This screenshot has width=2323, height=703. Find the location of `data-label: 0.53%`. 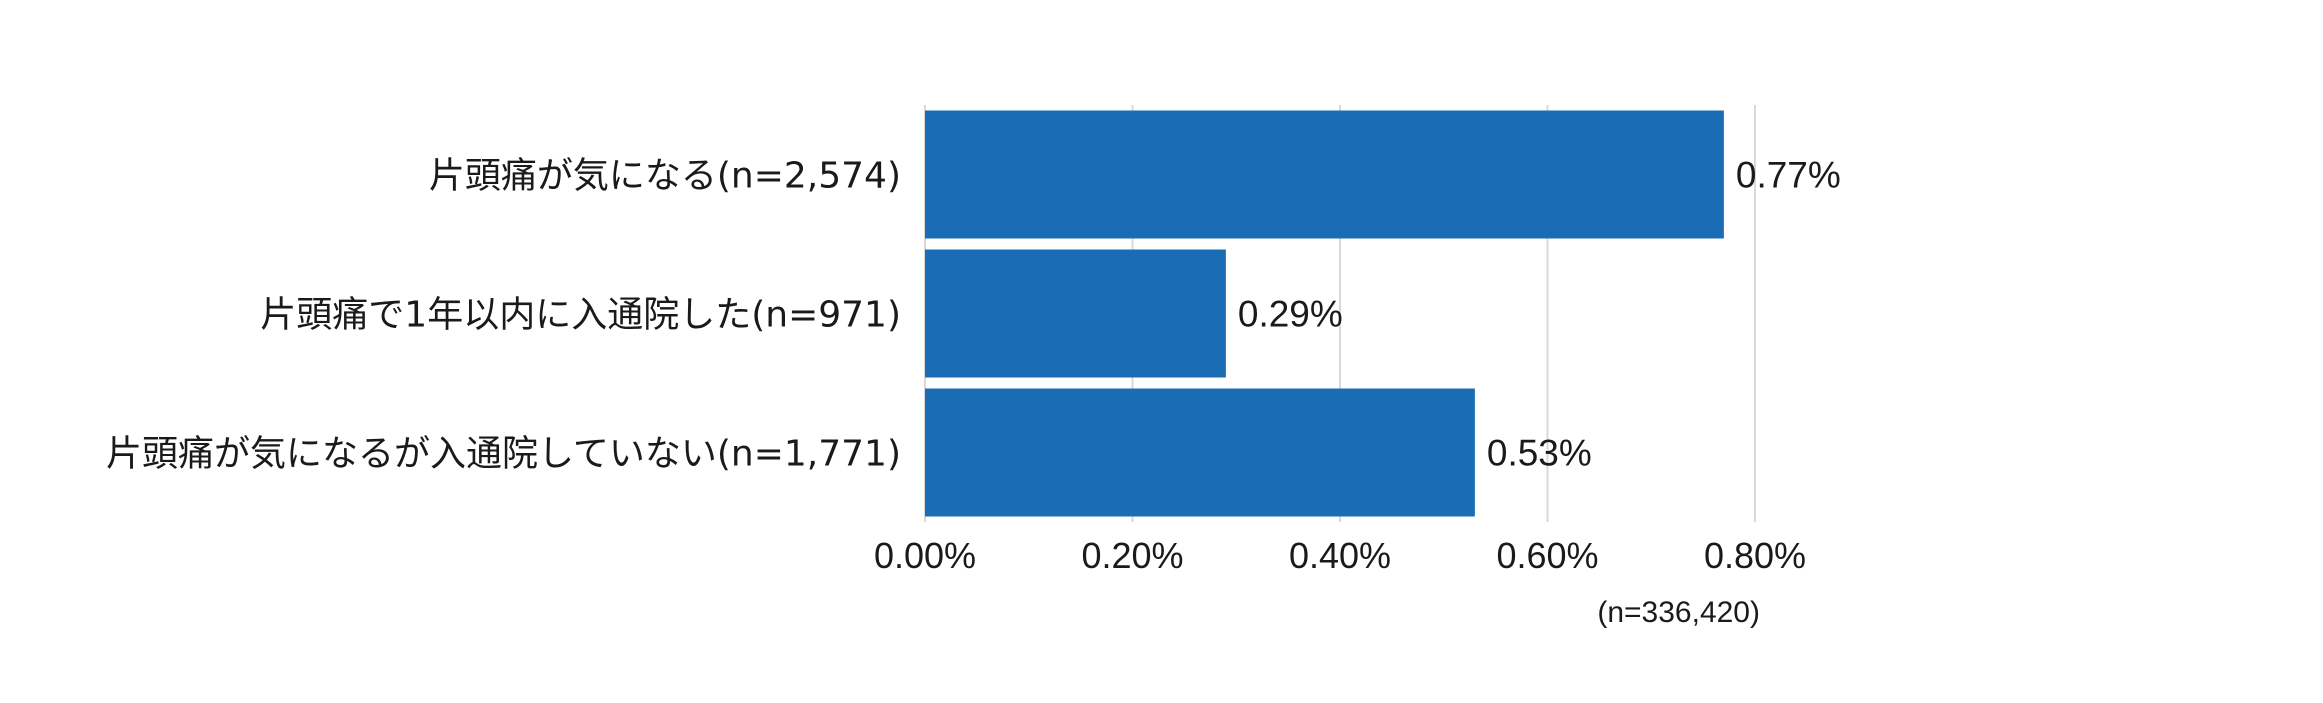

data-label: 0.53% is located at coordinates (1539, 453).